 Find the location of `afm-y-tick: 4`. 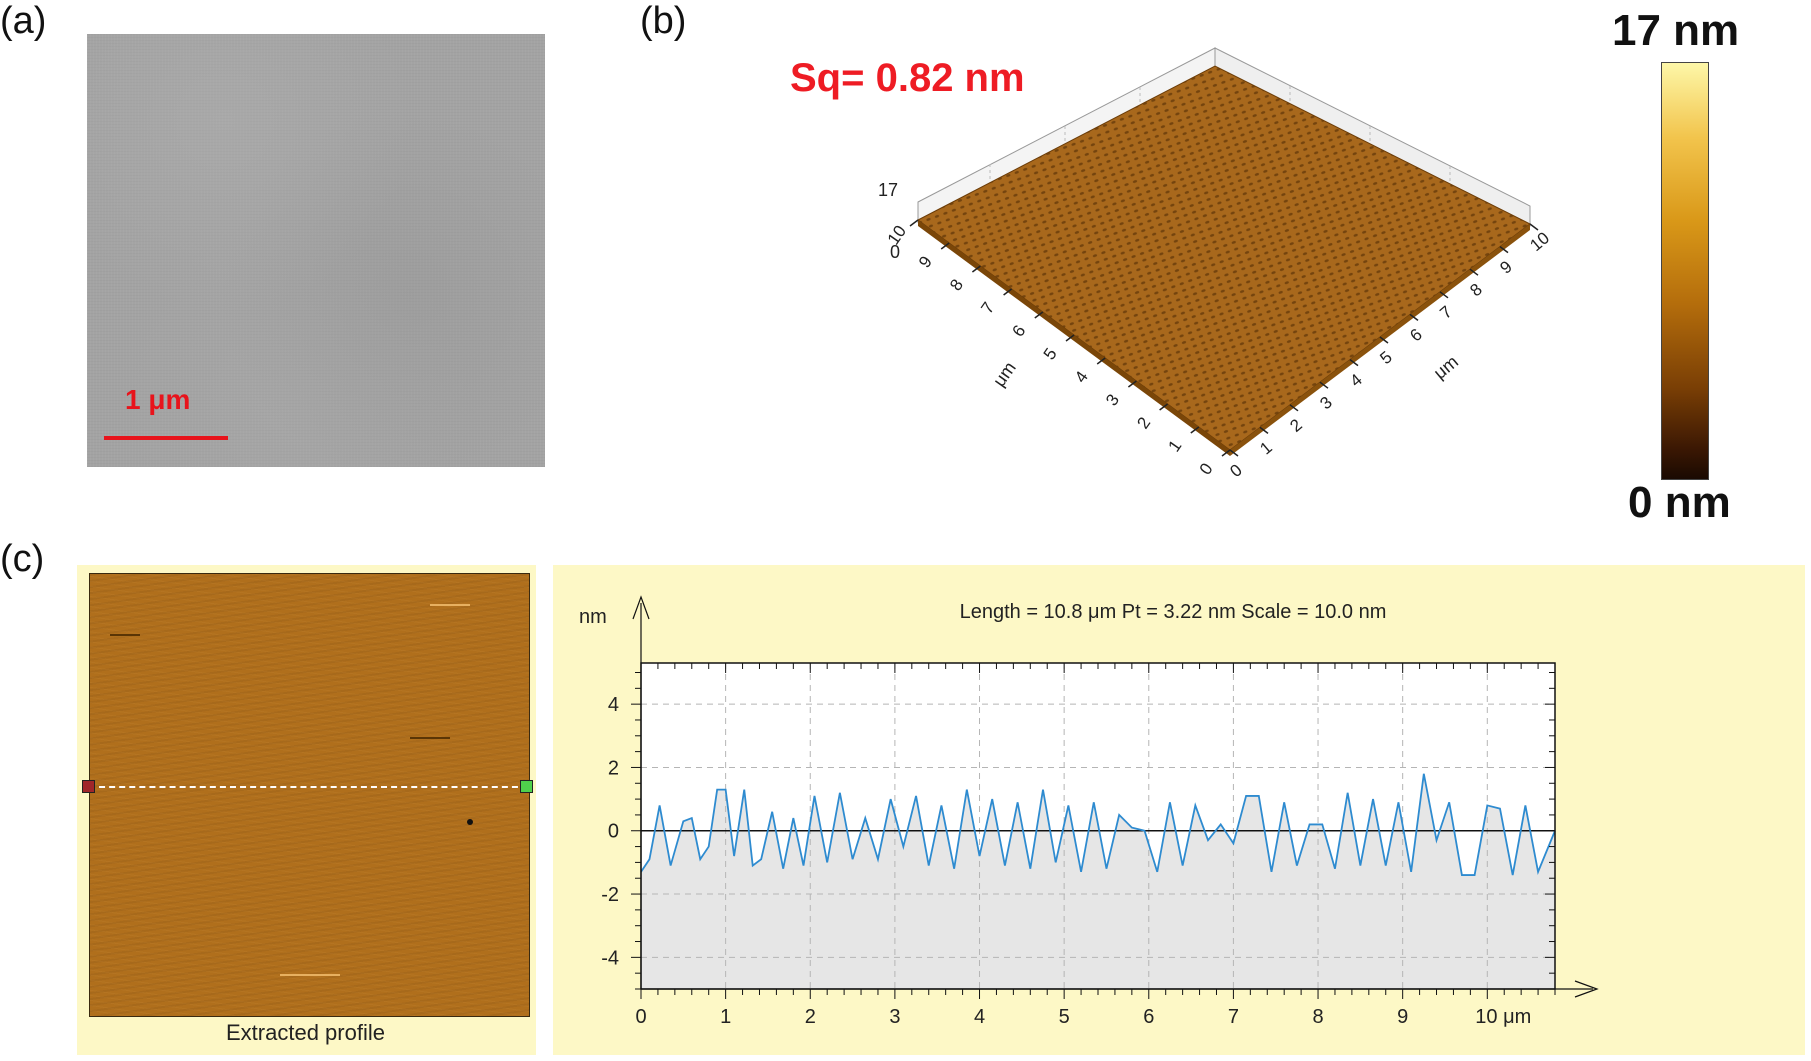

afm-y-tick: 4 is located at coordinates (1355, 380).